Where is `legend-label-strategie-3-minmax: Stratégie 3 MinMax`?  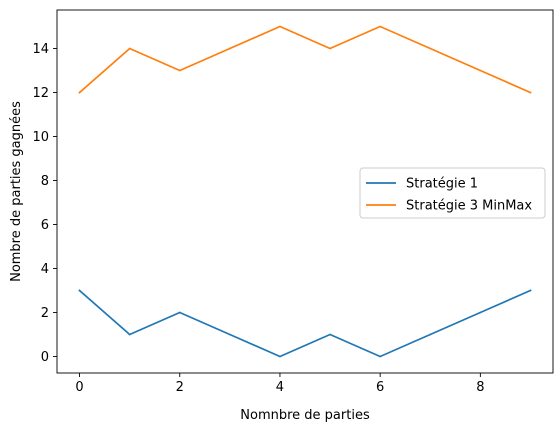 legend-label-strategie-3-minmax: Stratégie 3 MinMax is located at coordinates (469, 206).